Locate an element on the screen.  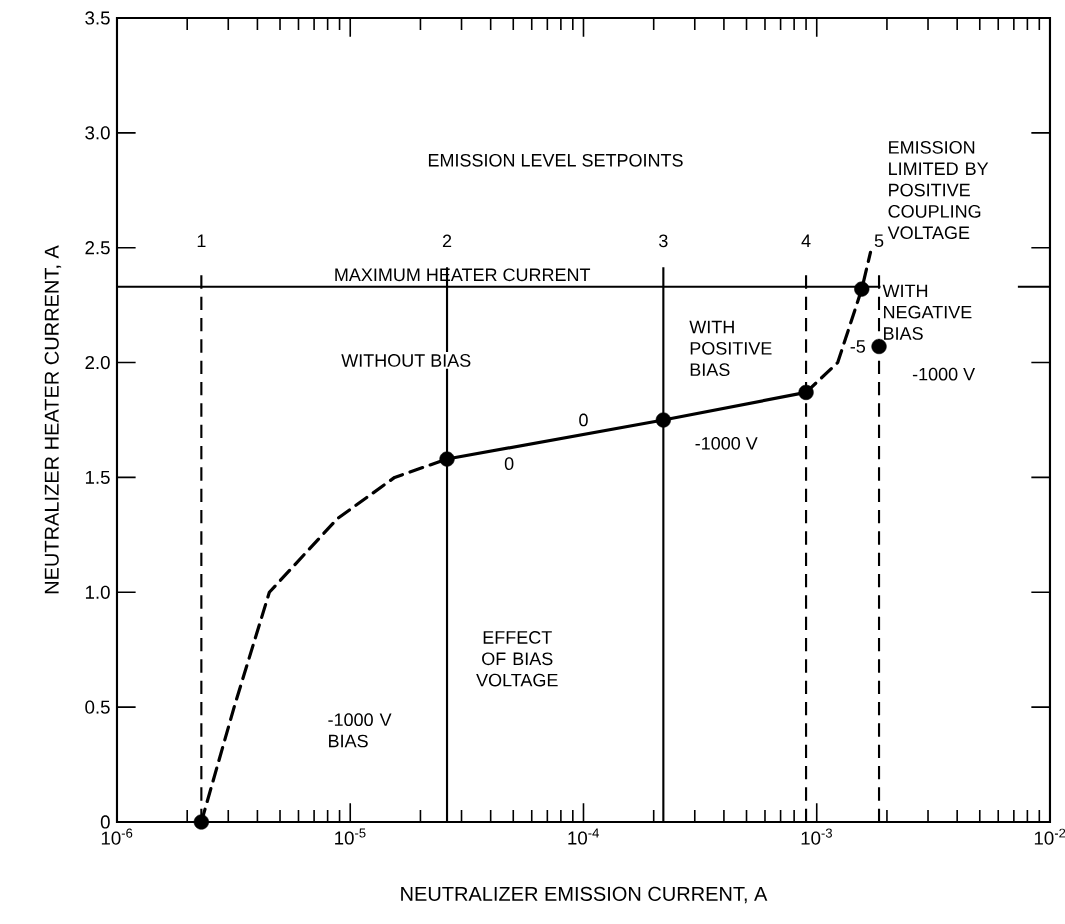
annotation: 1 is located at coordinates (201, 240).